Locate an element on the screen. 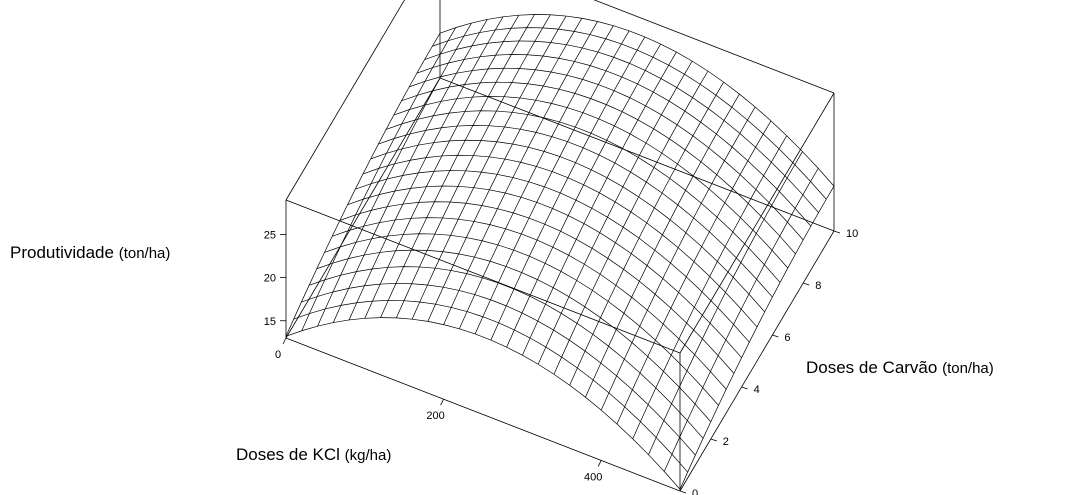 This screenshot has width=1068, height=495. z-axis-title: Produtividade (ton/ha) is located at coordinates (90, 253).